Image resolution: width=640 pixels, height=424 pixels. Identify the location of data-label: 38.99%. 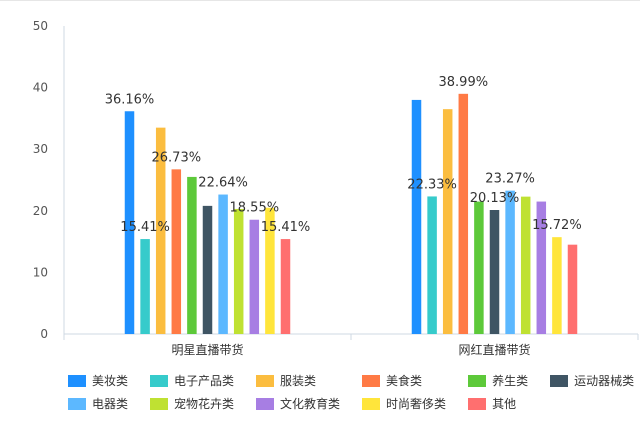
(464, 82).